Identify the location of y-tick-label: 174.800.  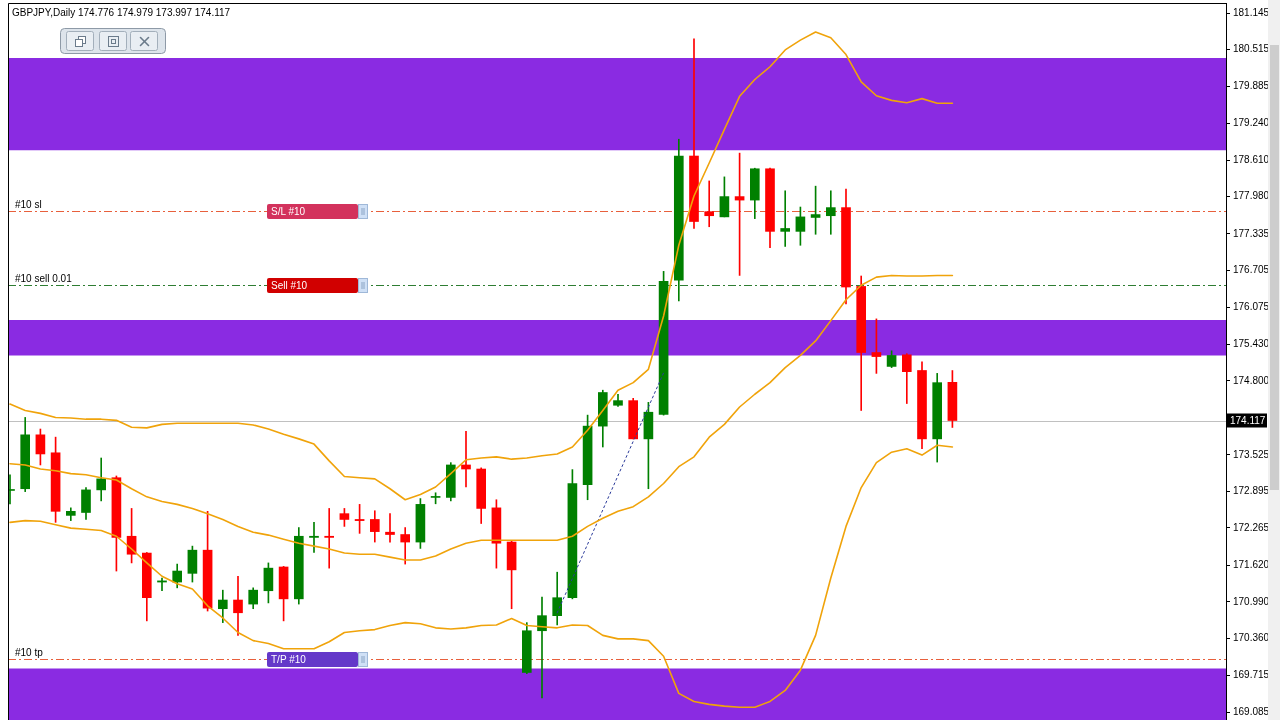
(1251, 380).